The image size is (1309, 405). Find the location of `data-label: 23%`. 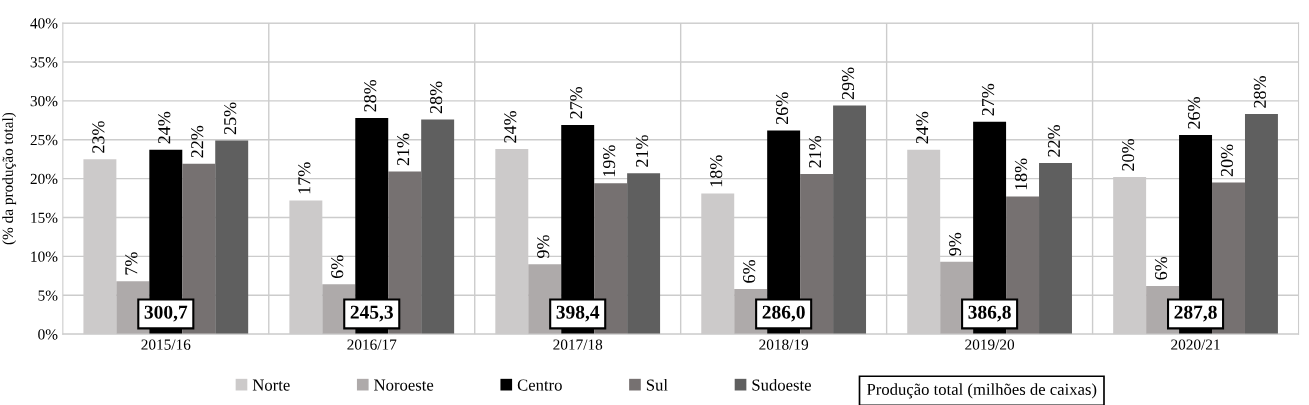

data-label: 23% is located at coordinates (98, 137).